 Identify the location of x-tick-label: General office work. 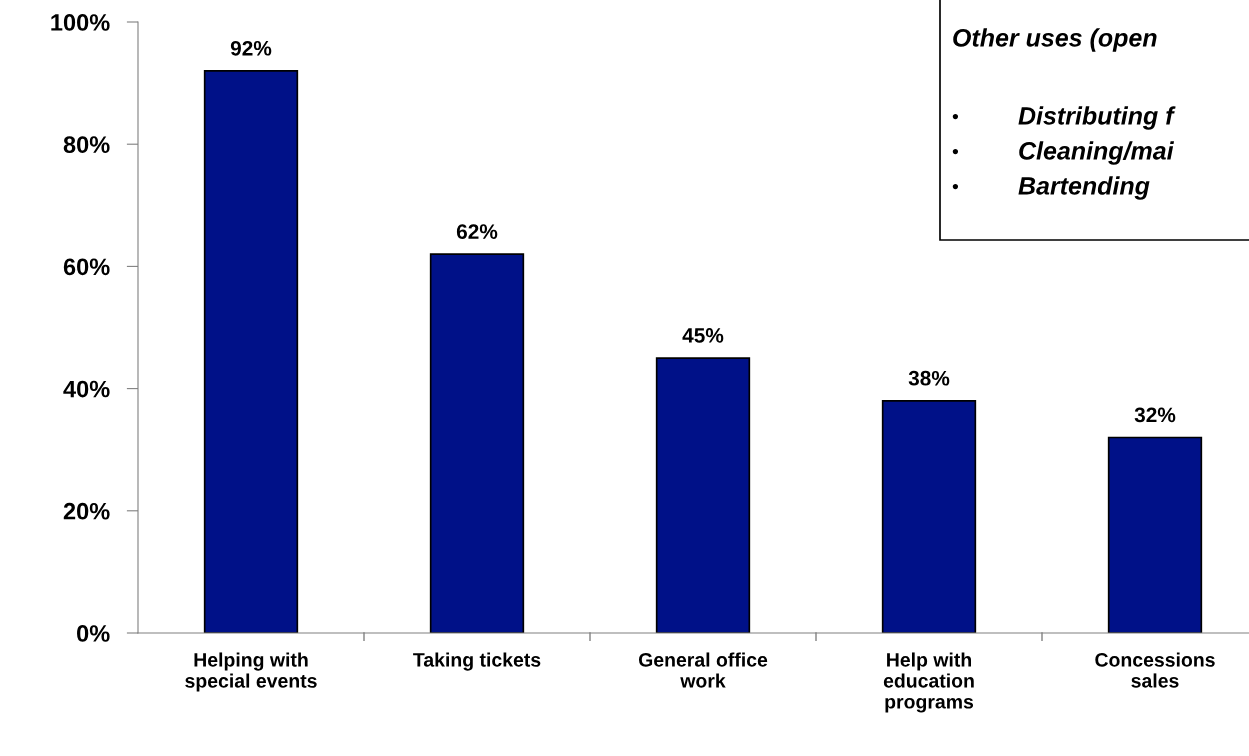
(703, 670).